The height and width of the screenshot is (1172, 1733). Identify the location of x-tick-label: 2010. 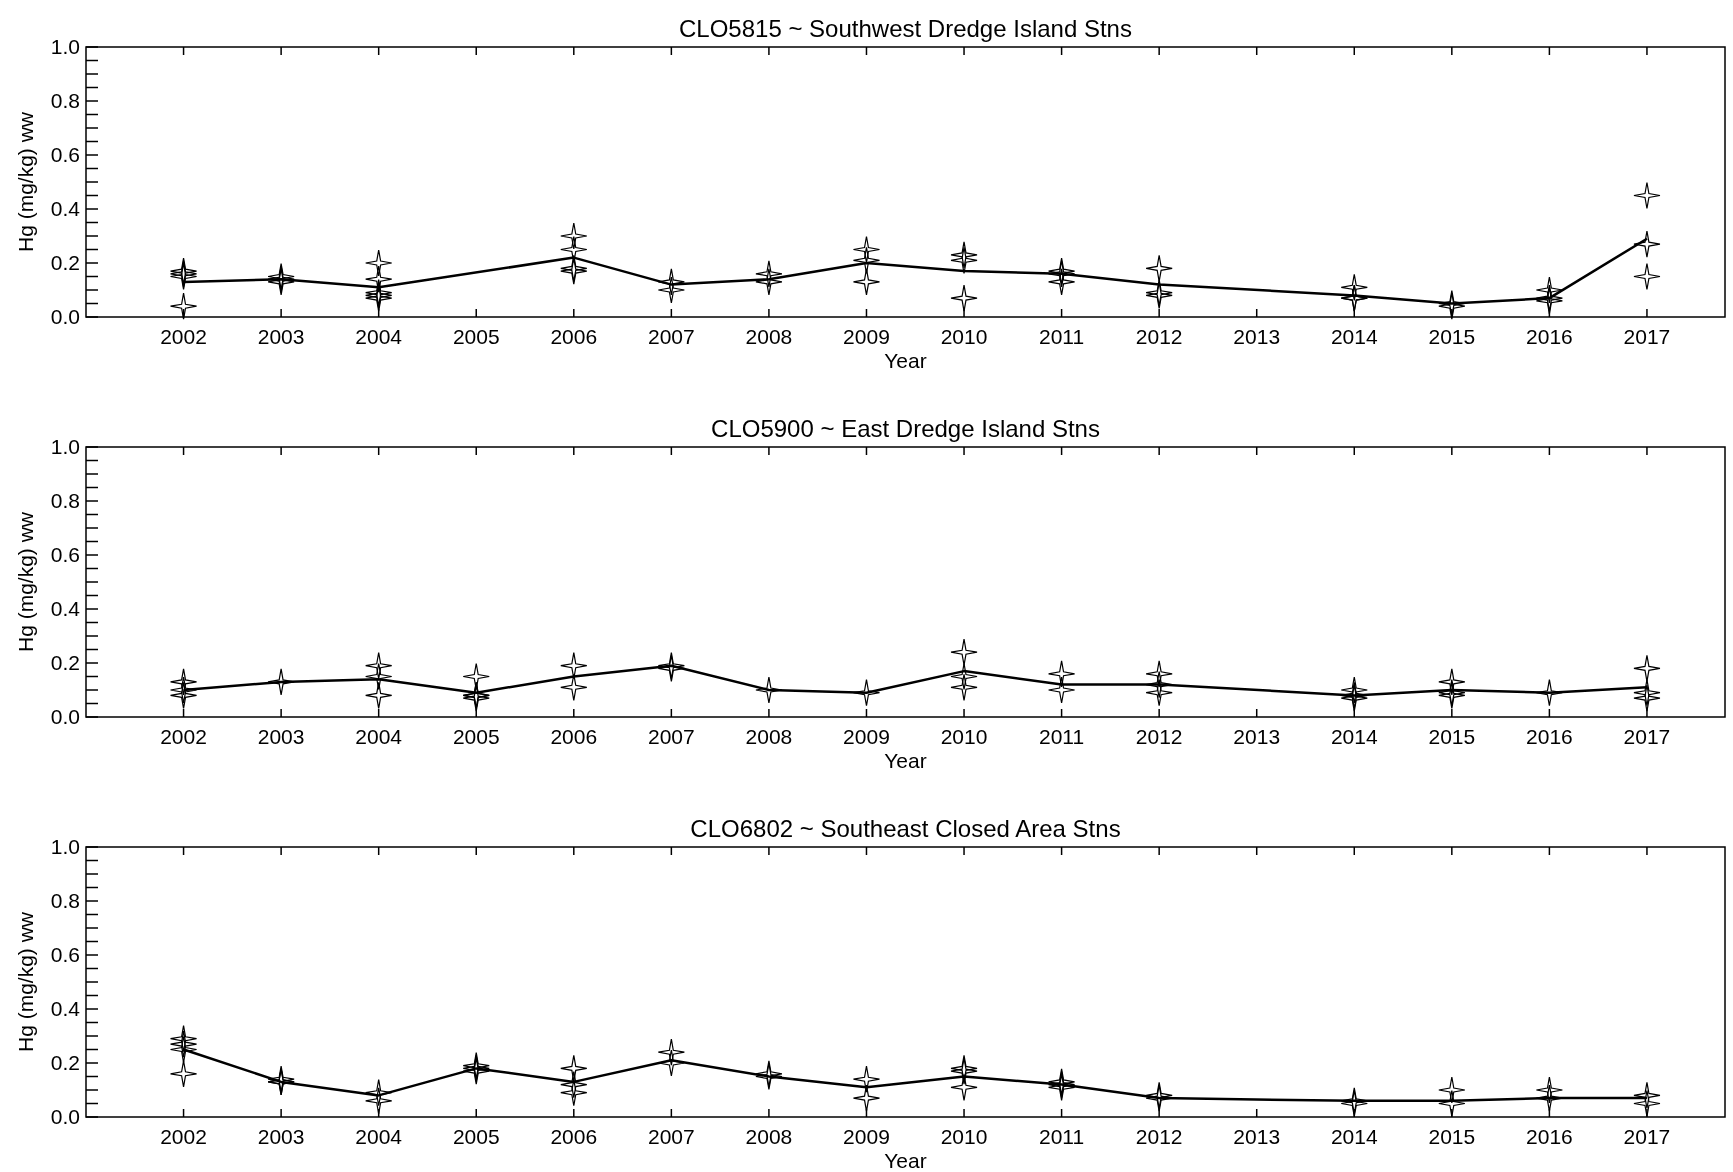
(964, 1136).